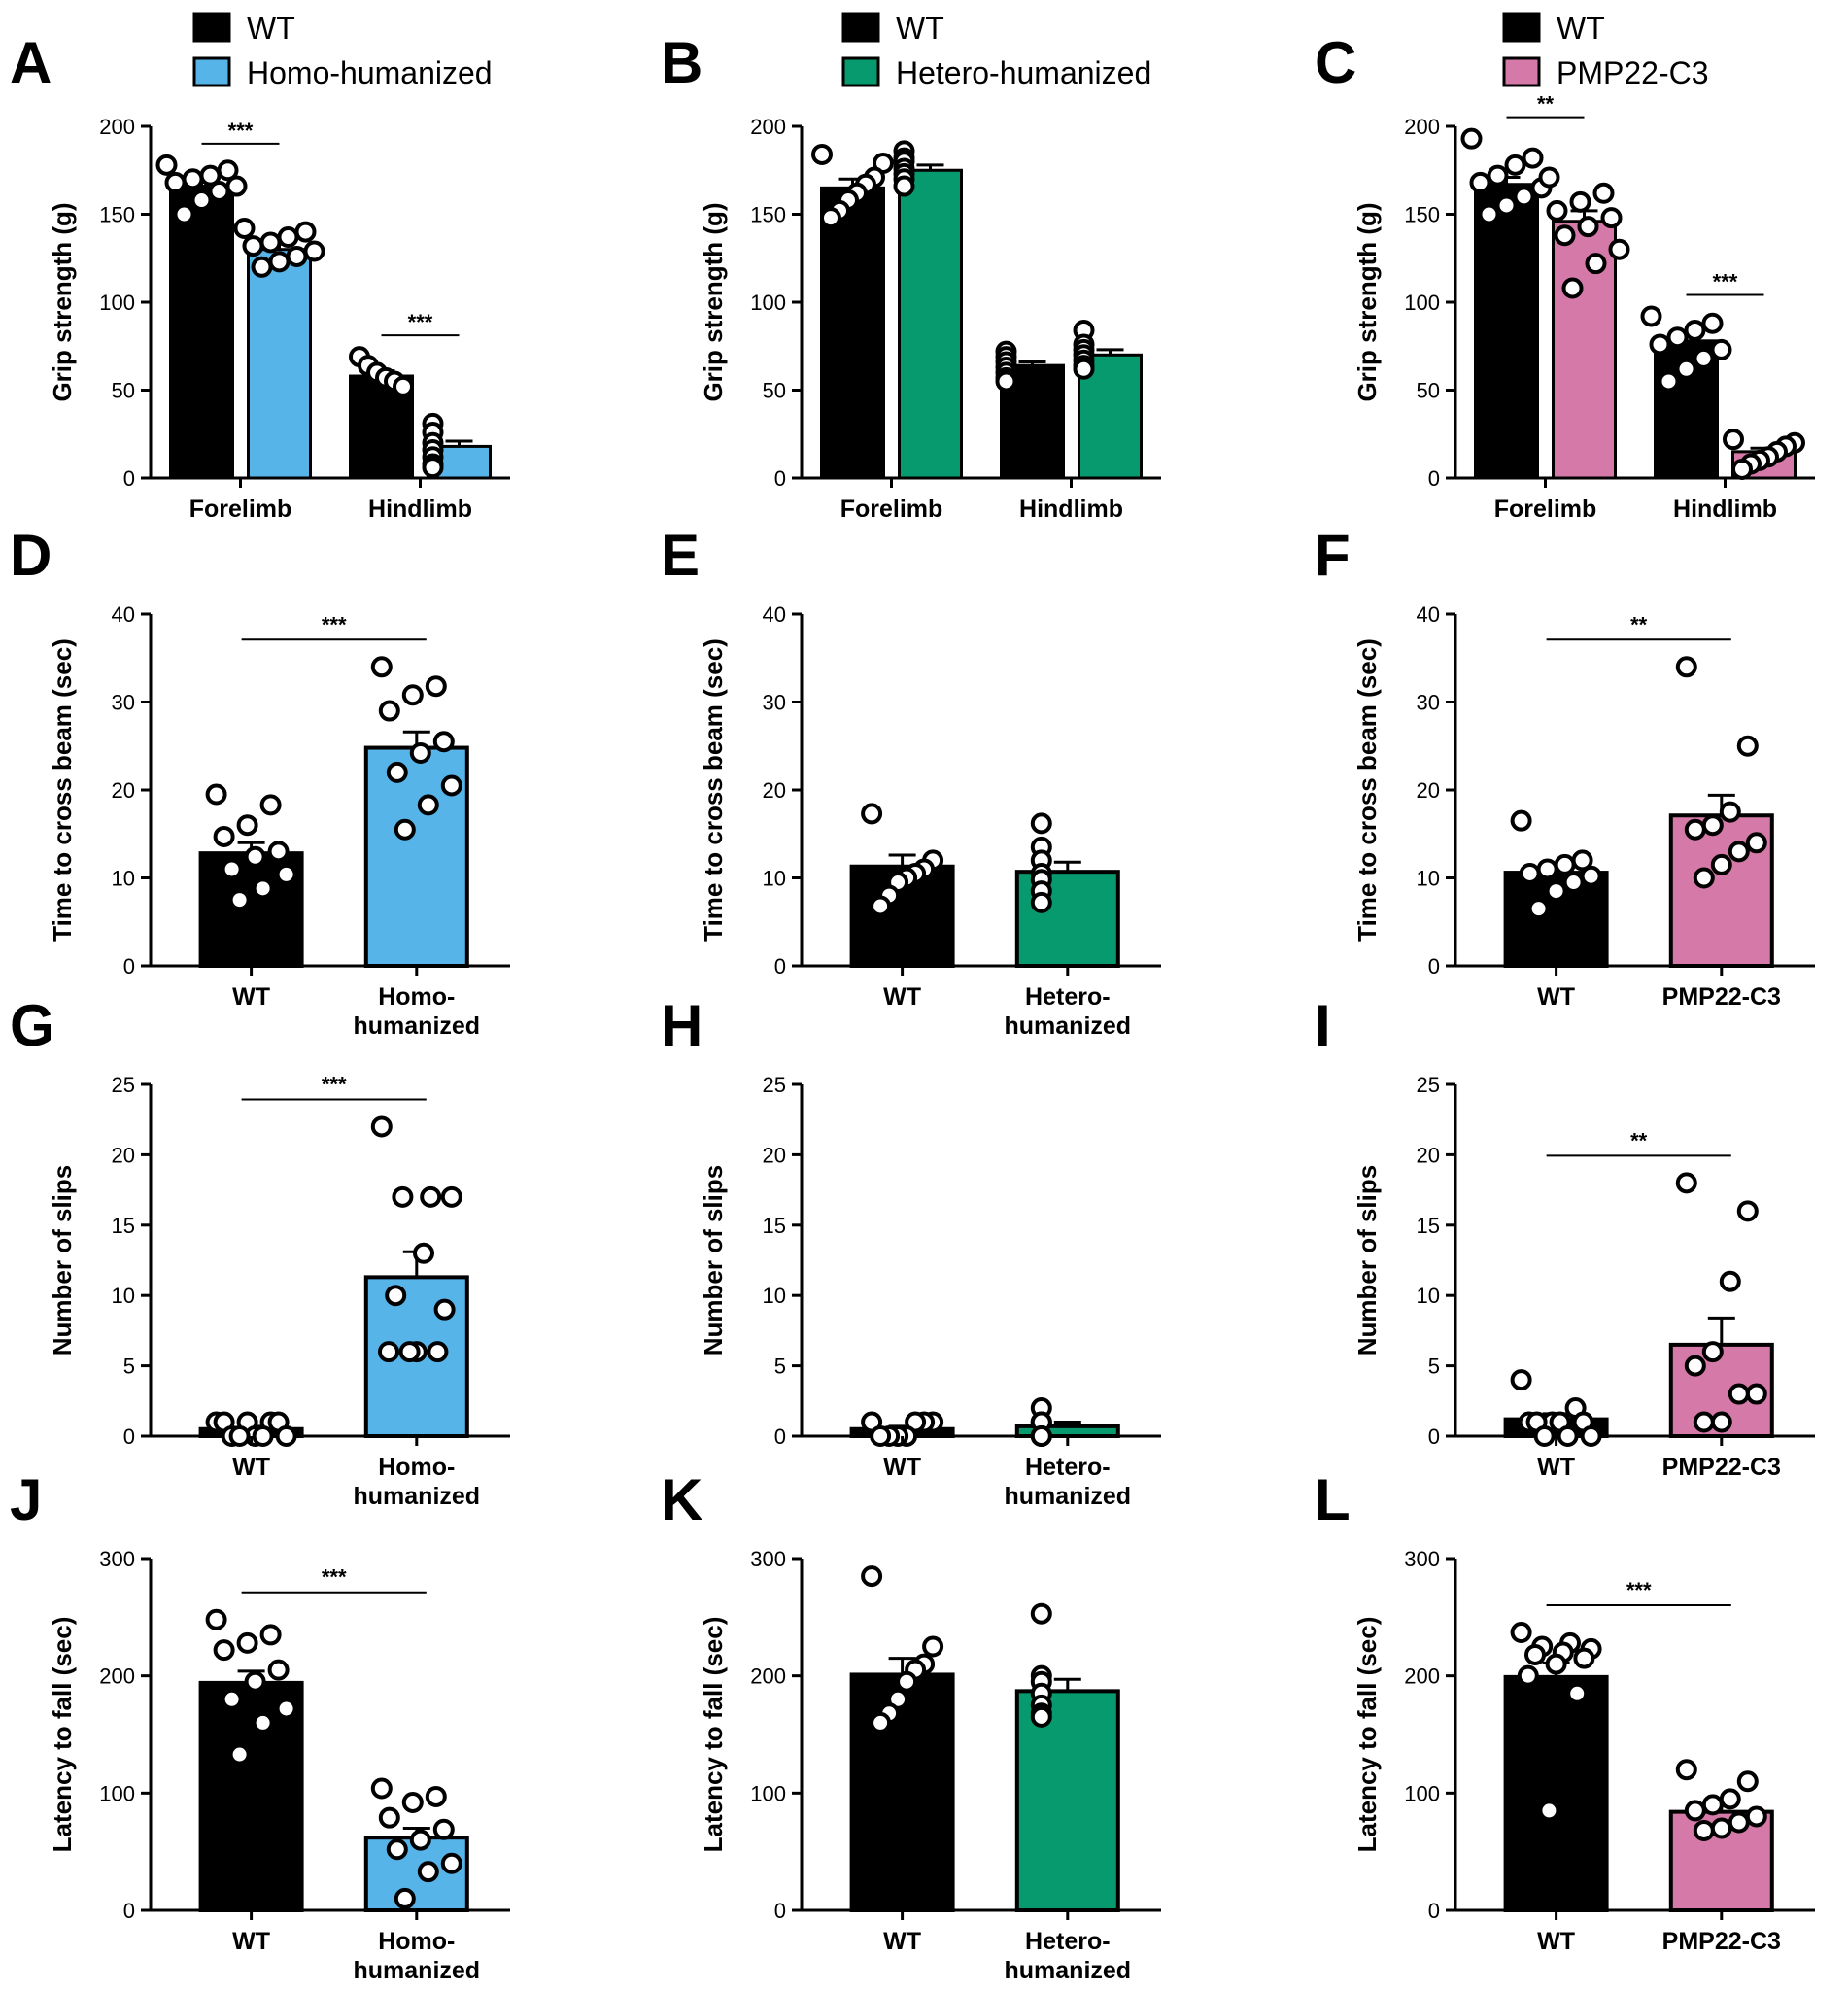 Image resolution: width=1848 pixels, height=1990 pixels. What do you see at coordinates (1639, 624) in the screenshot?
I see `sig-label-F-0: **` at bounding box center [1639, 624].